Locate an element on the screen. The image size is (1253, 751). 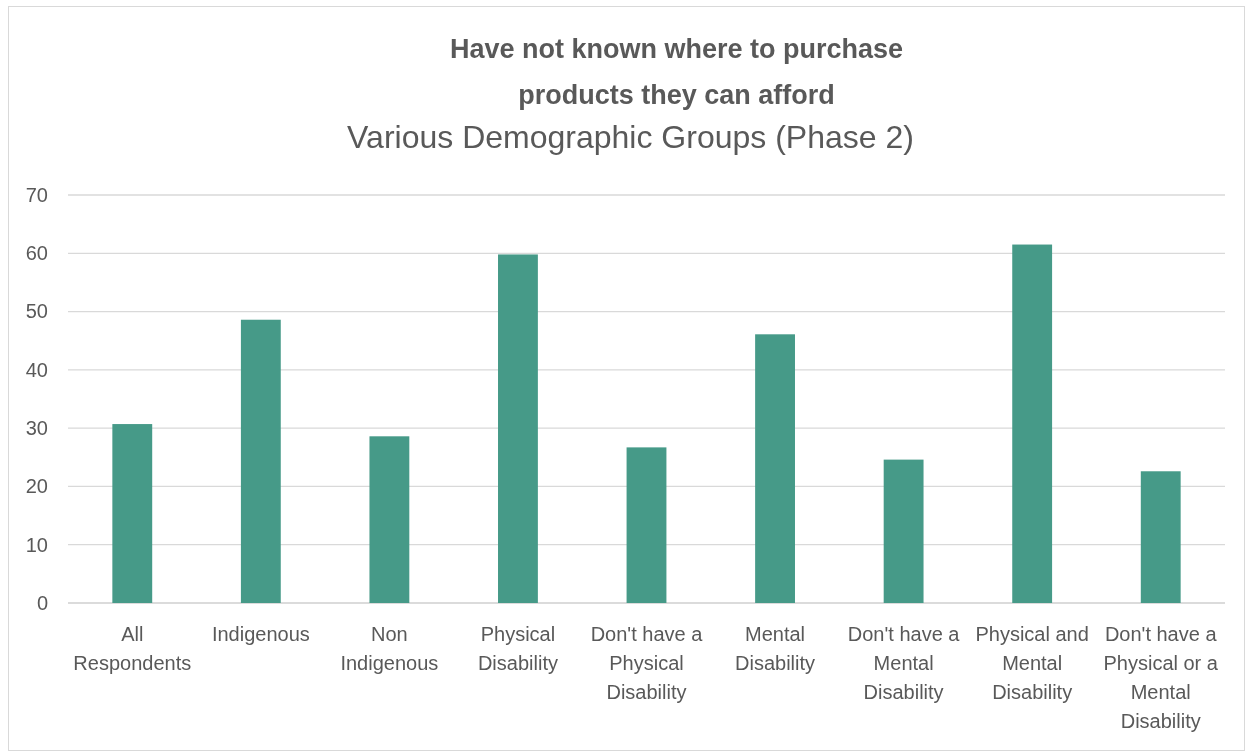
x-tick-label: Indigenous is located at coordinates (260, 634).